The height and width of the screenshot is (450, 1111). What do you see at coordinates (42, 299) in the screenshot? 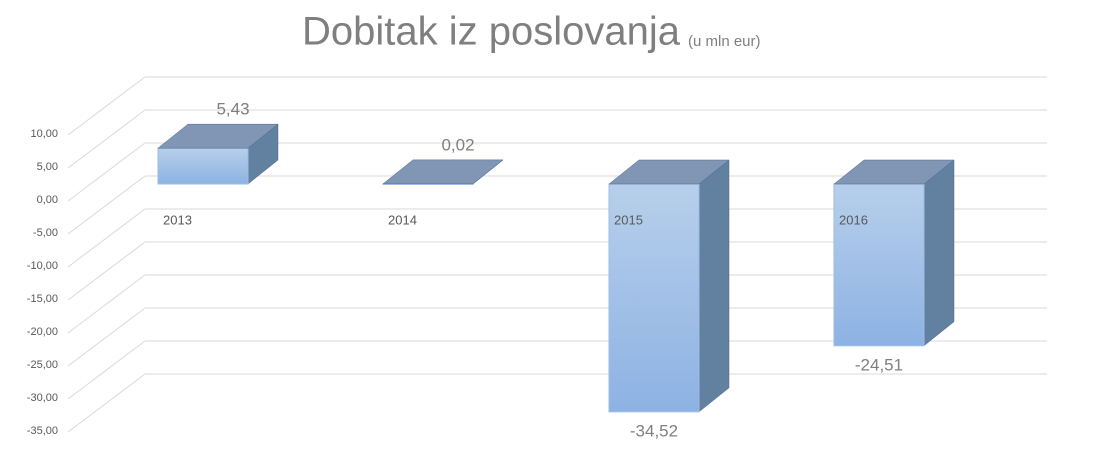
I see `y-tick-label: -15,00` at bounding box center [42, 299].